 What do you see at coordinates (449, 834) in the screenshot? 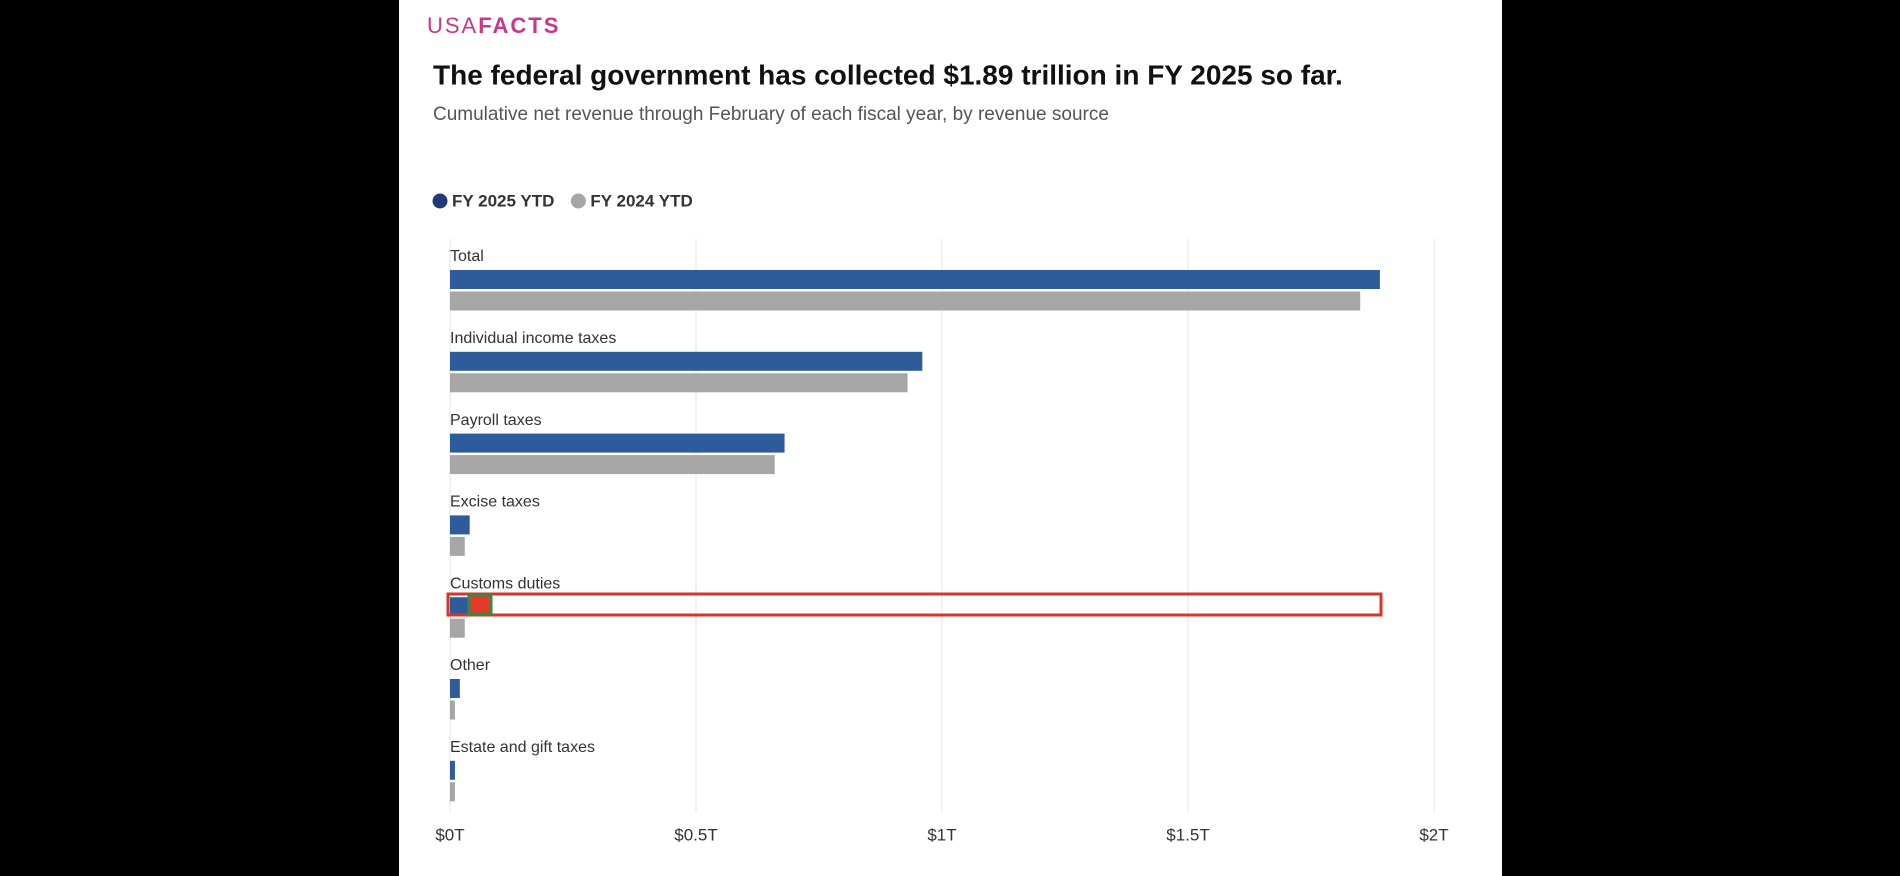
I see `x-tick-label: $0T` at bounding box center [449, 834].